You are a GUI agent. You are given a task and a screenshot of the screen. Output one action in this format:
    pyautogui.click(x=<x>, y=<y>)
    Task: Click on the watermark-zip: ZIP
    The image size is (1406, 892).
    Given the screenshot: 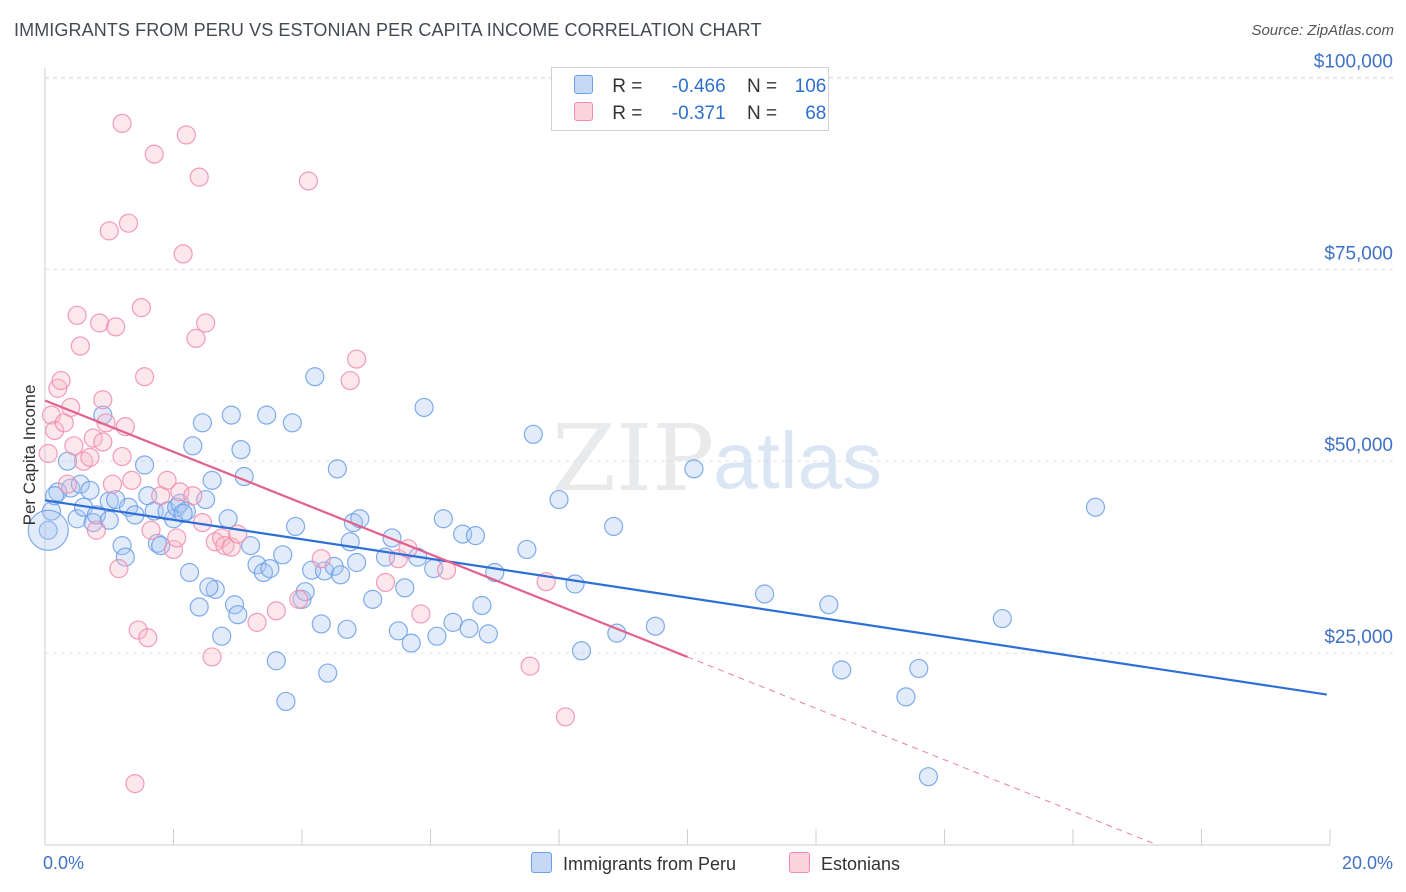 What is the action you would take?
    pyautogui.click(x=633, y=458)
    